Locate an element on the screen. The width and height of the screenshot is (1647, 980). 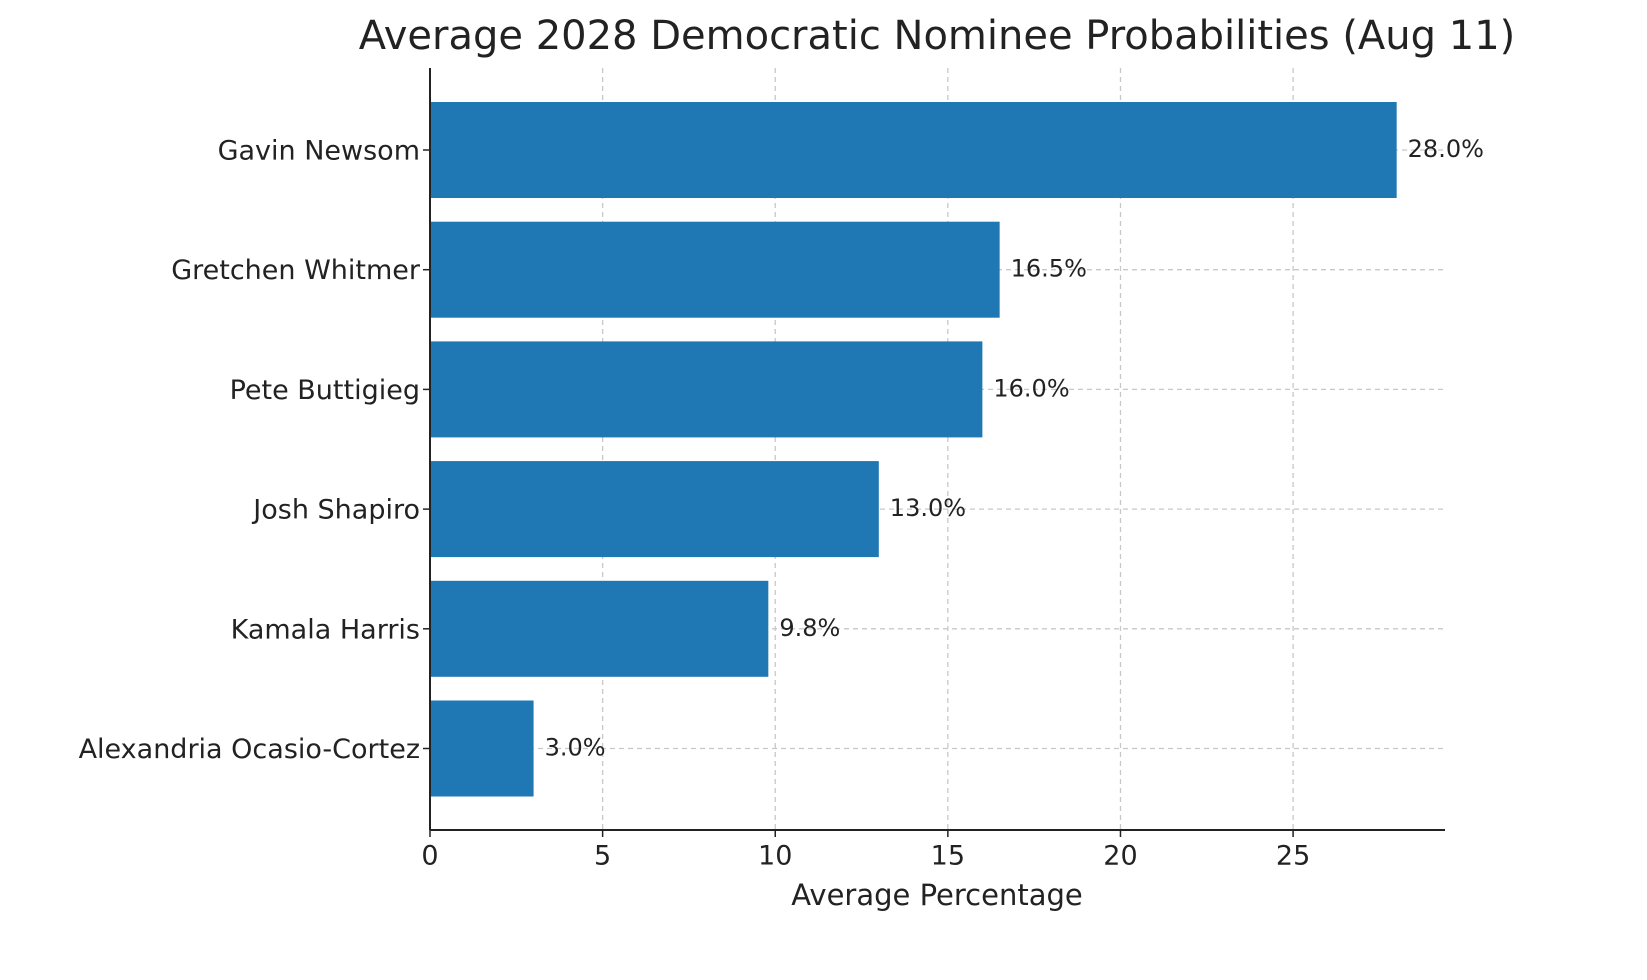
y-tick-label: Kamala Harris is located at coordinates (325, 629).